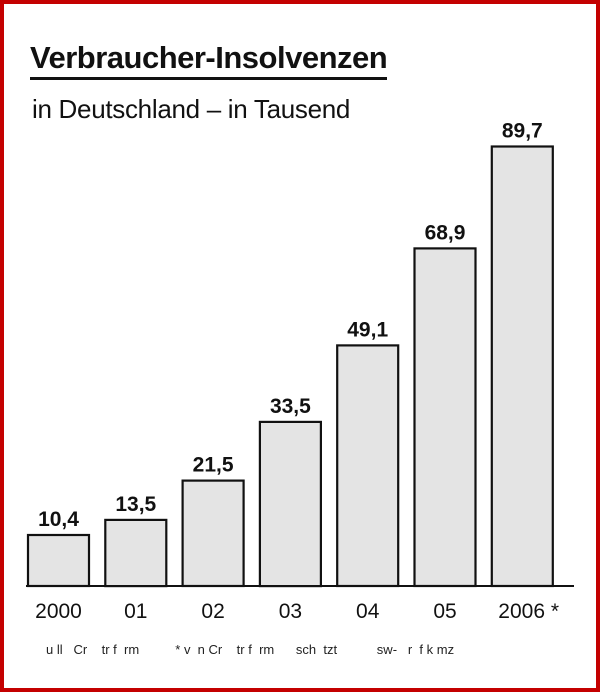  I want to click on category-label: 2000, so click(58, 611).